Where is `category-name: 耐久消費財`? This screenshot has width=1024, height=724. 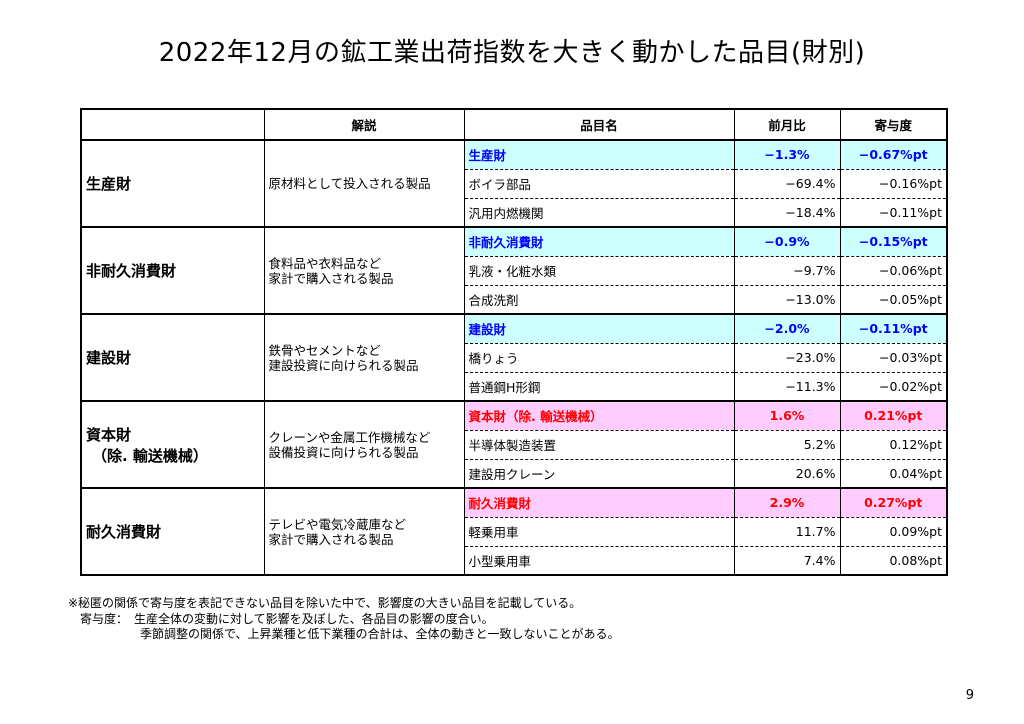 category-name: 耐久消費財 is located at coordinates (124, 532).